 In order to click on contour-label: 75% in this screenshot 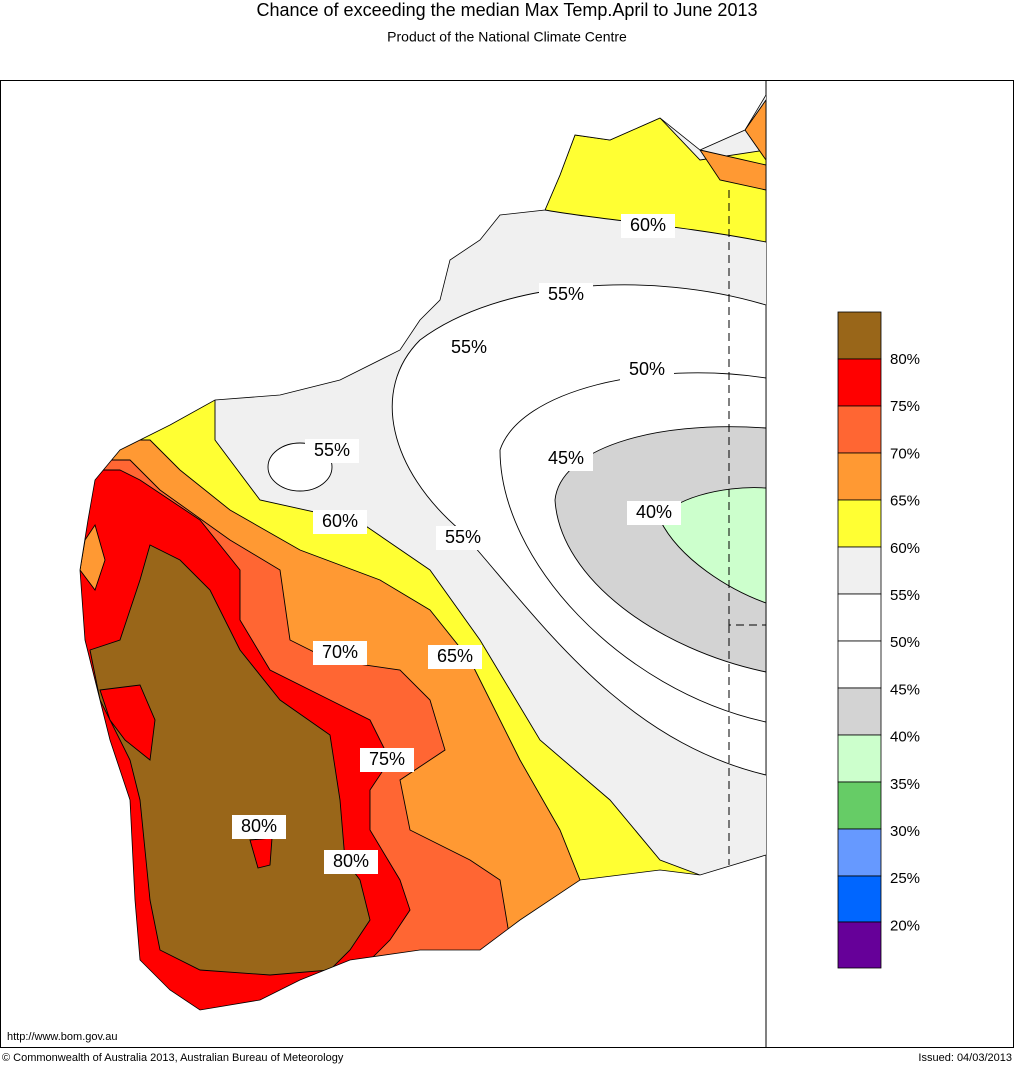, I will do `click(387, 759)`.